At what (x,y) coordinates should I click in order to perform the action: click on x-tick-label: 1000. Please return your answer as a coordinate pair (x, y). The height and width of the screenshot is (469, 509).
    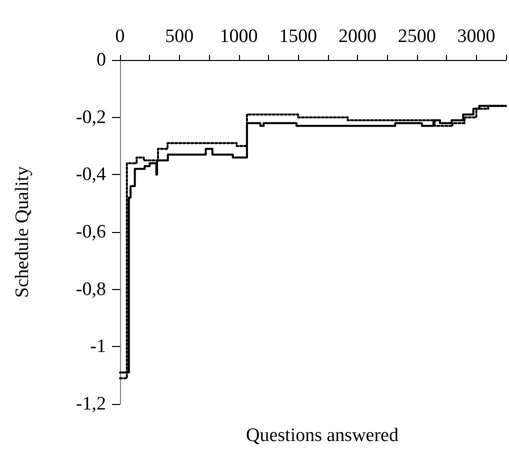
    Looking at the image, I should click on (239, 36).